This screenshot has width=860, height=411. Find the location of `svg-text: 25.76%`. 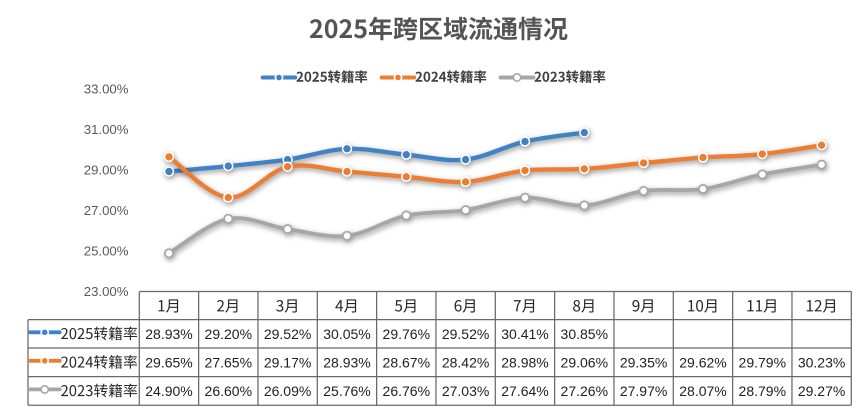

svg-text: 25.76% is located at coordinates (346, 391).